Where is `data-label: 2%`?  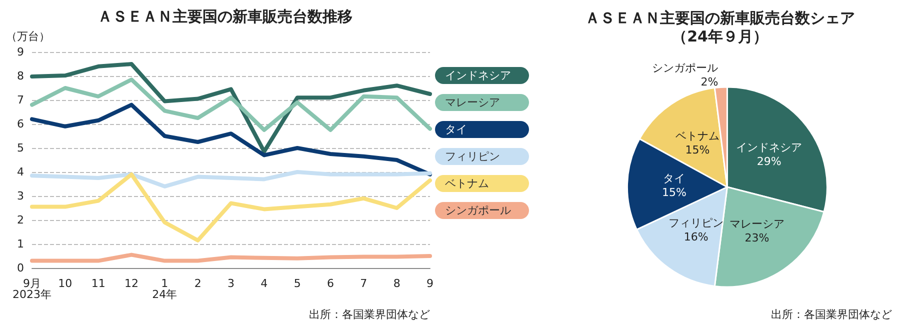
data-label: 2% is located at coordinates (709, 82).